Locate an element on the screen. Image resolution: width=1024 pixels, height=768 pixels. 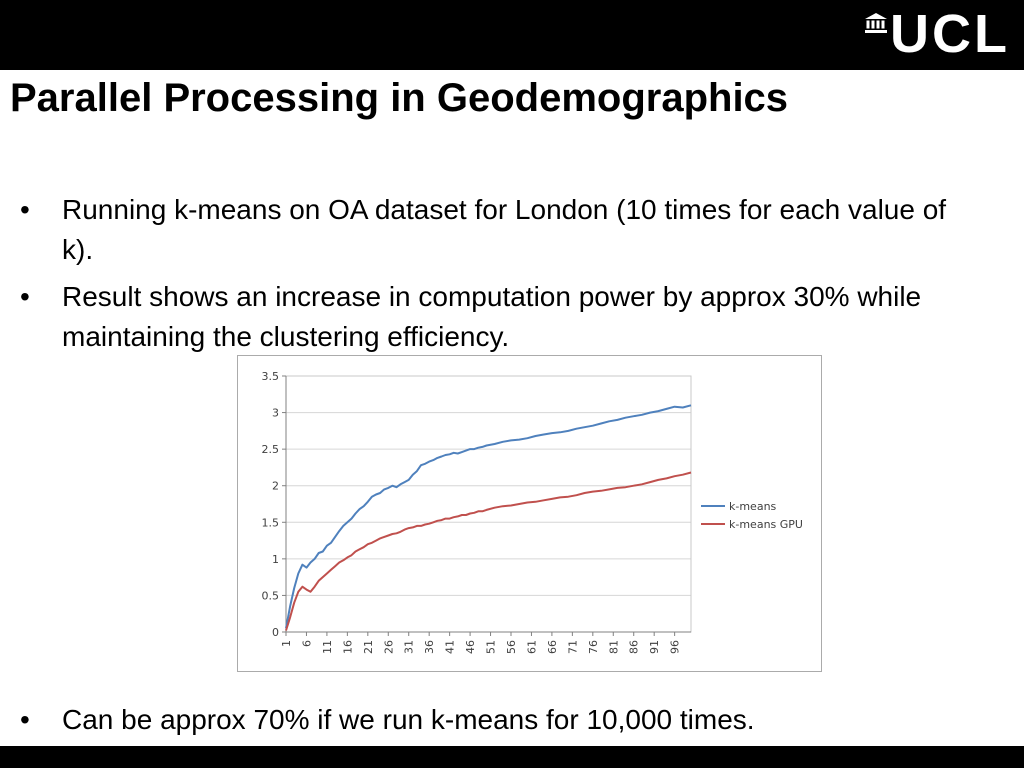
svg-text: 56 is located at coordinates (511, 647).